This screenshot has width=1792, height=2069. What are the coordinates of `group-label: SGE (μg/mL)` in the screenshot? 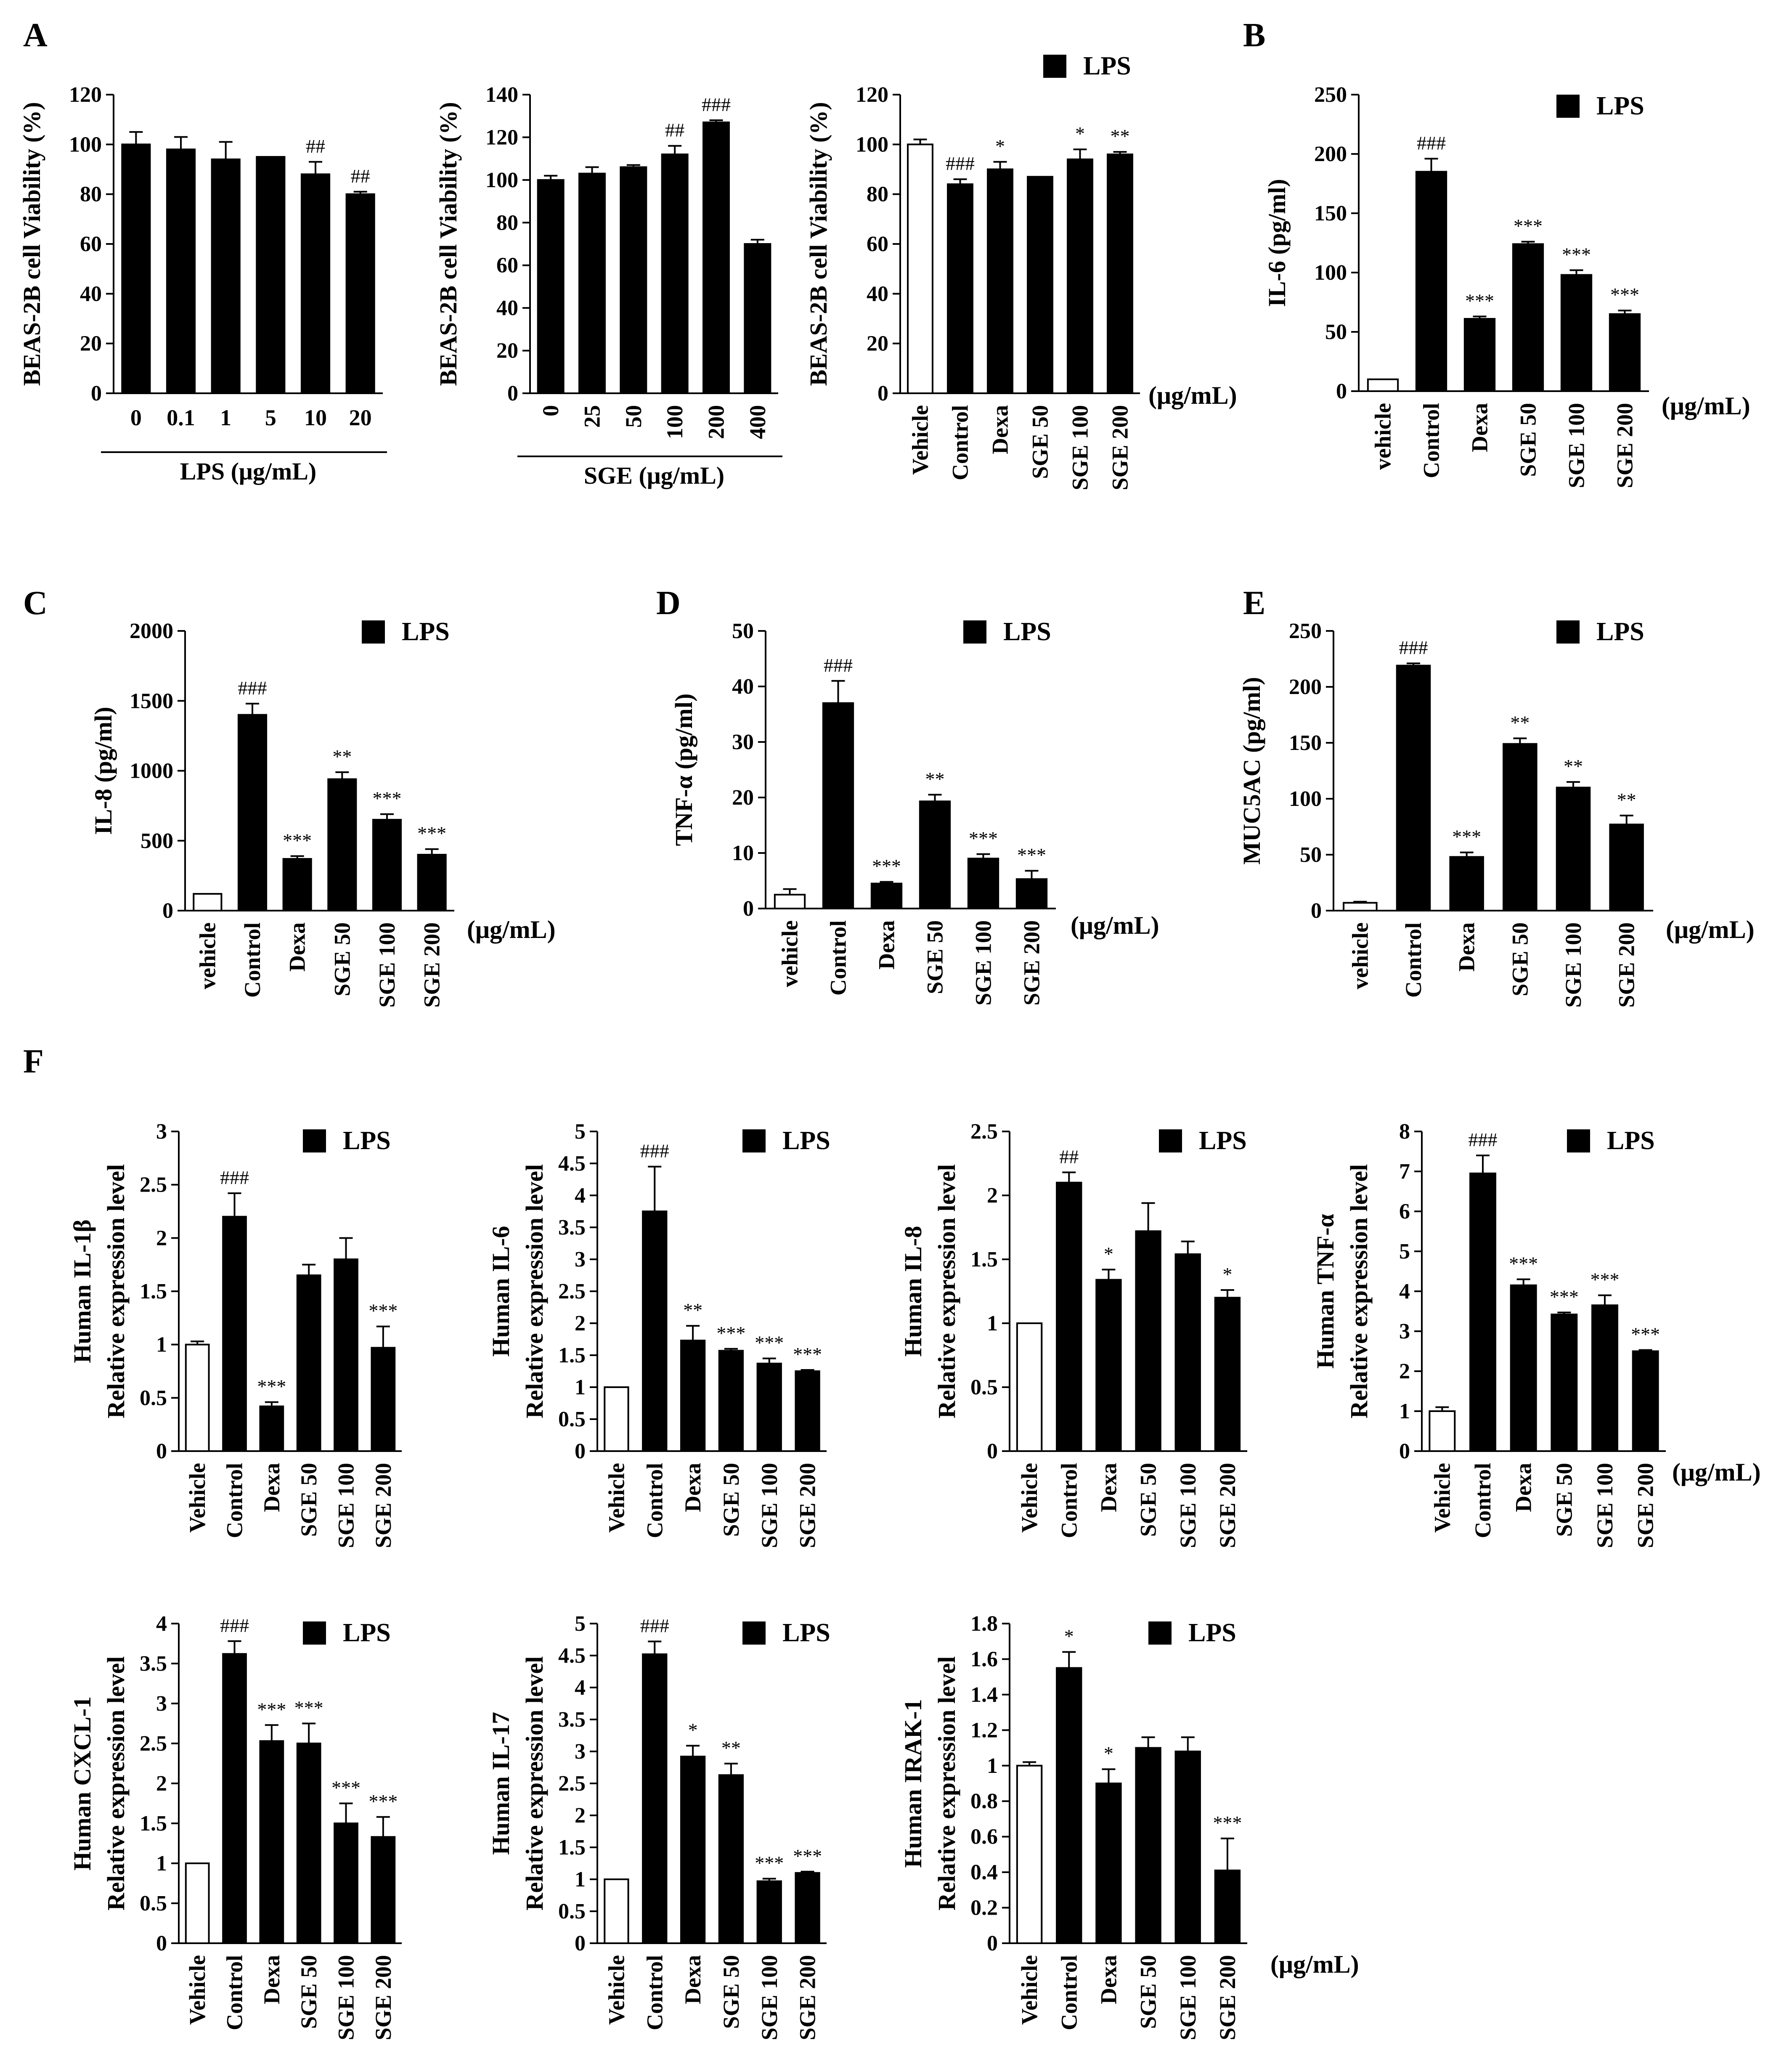 It's located at (654, 475).